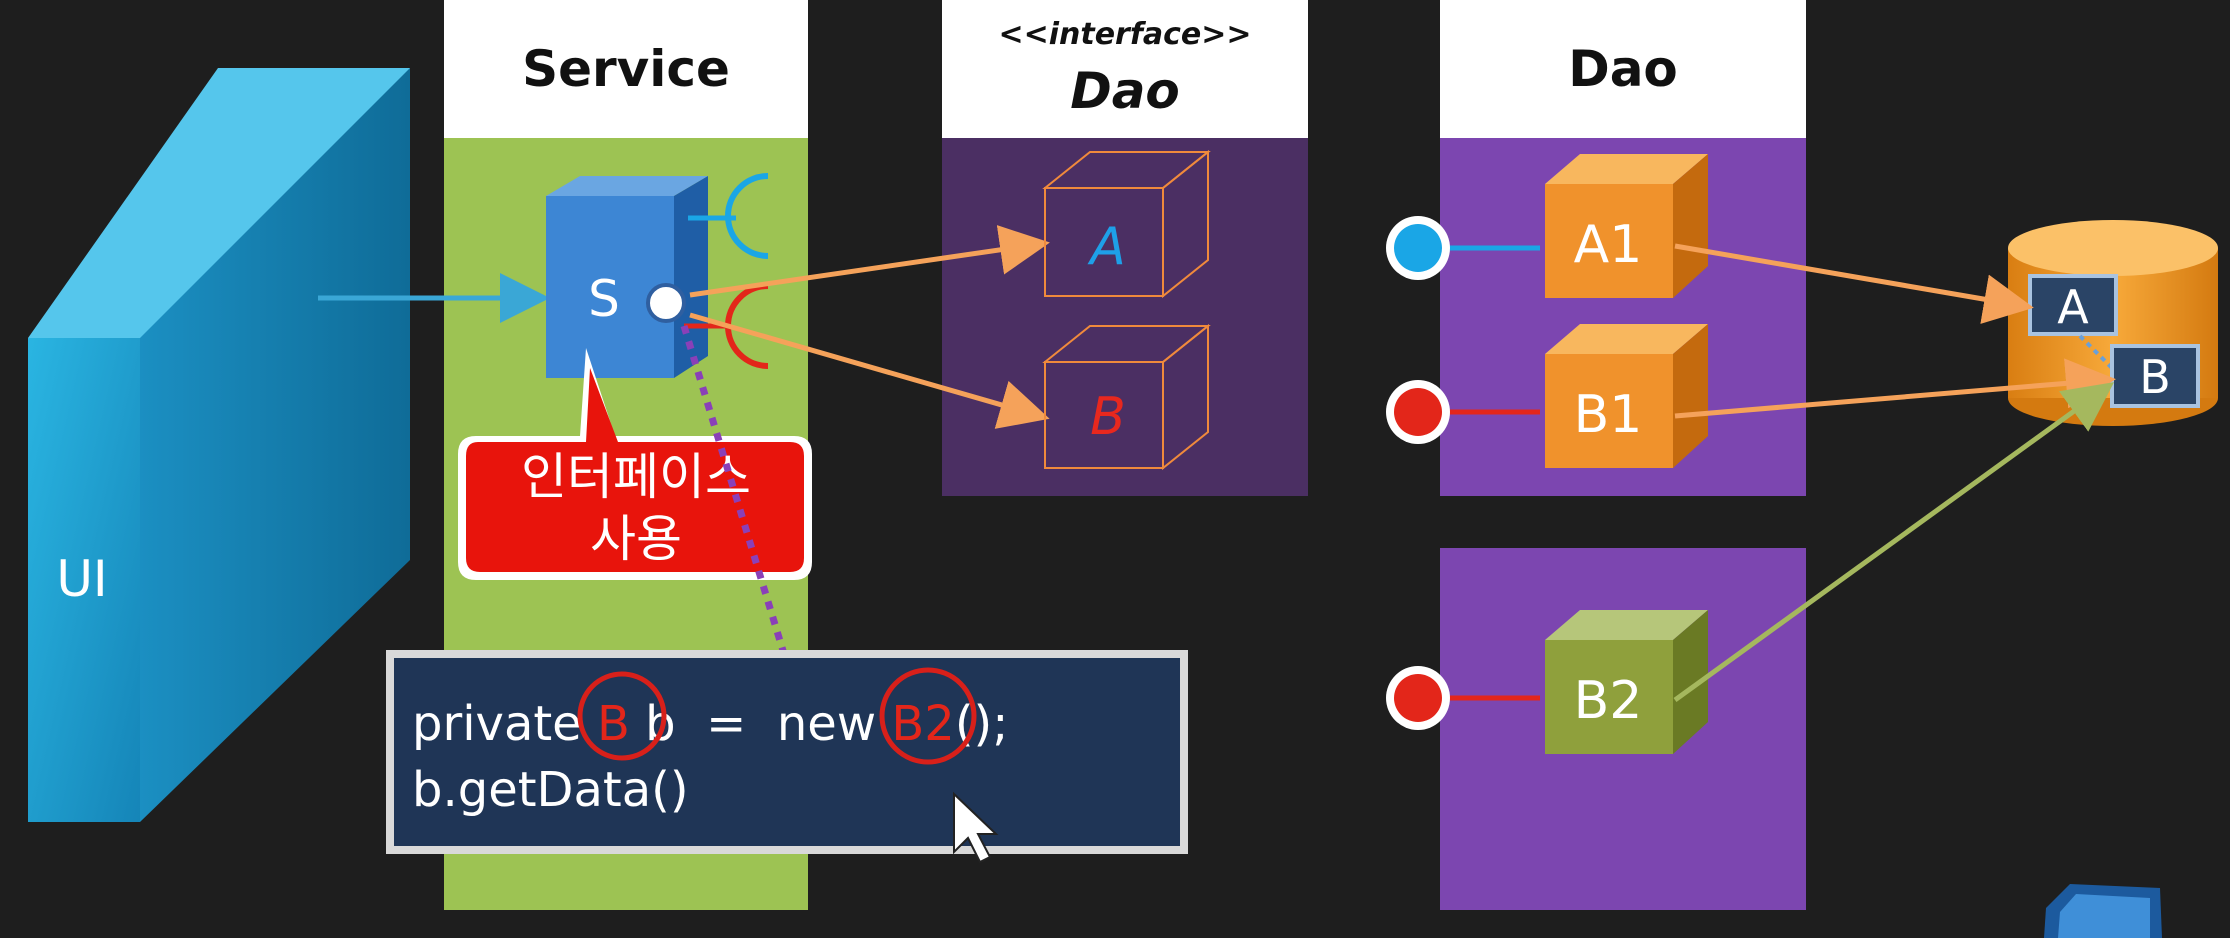 The height and width of the screenshot is (938, 2230). I want to click on mouse-cursor-icon, so click(976, 827).